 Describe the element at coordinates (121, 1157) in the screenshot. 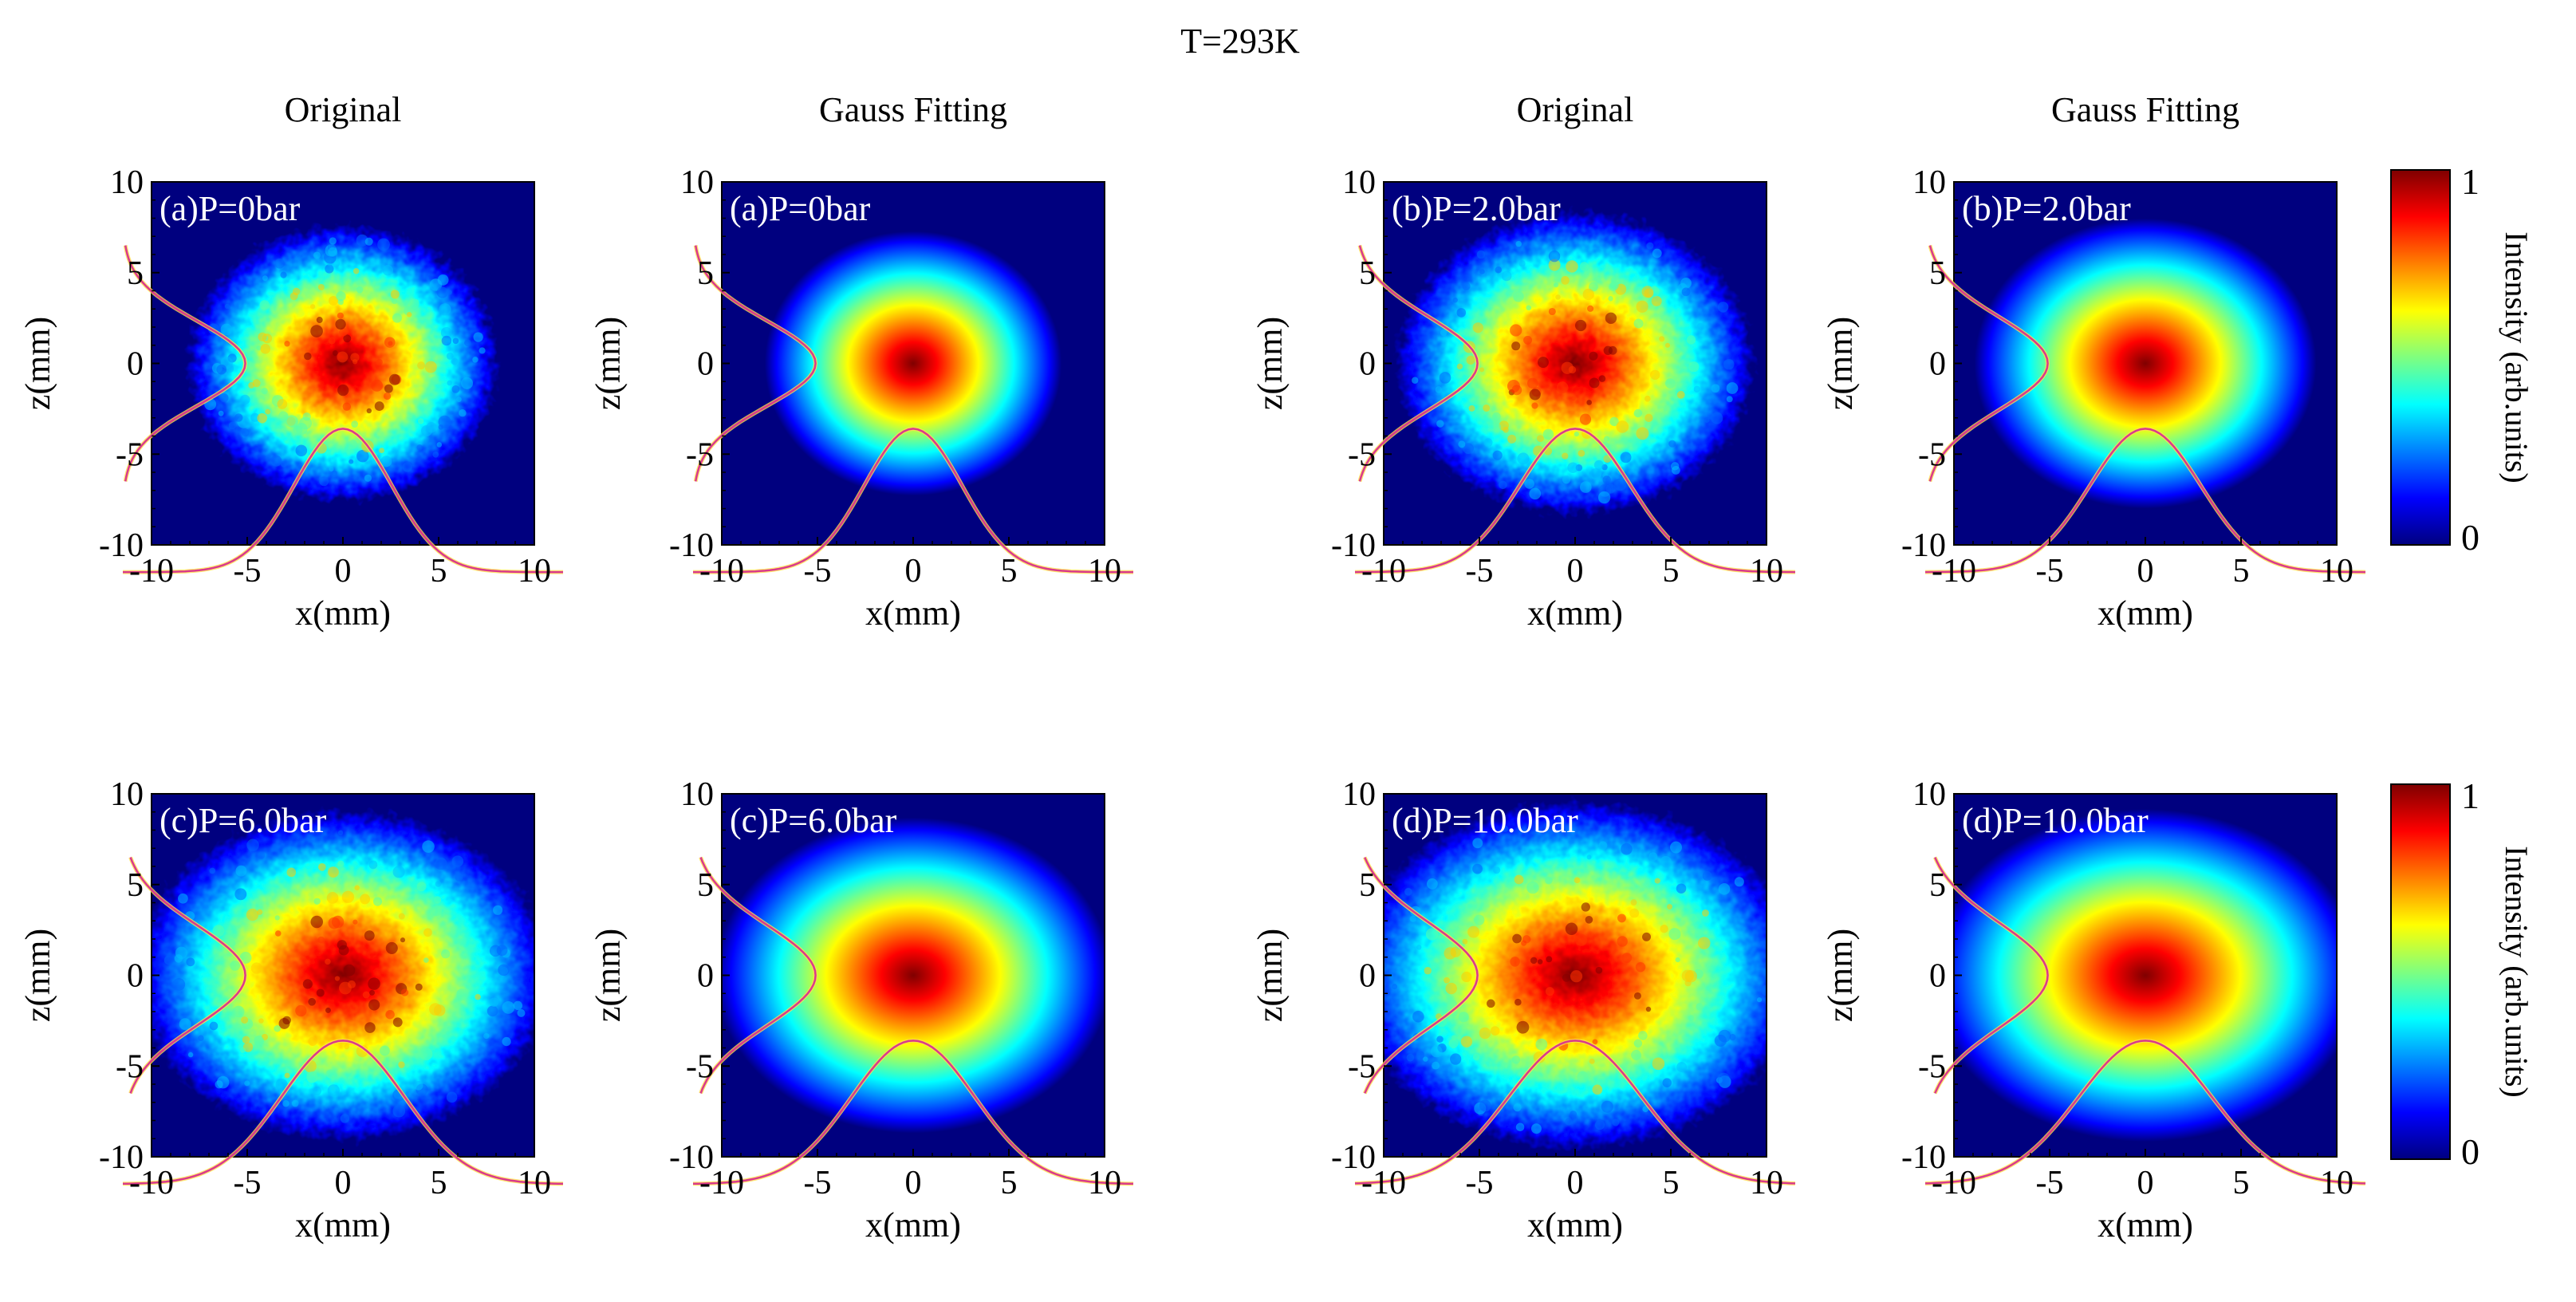

I see `y-tick-label: -10` at that location.